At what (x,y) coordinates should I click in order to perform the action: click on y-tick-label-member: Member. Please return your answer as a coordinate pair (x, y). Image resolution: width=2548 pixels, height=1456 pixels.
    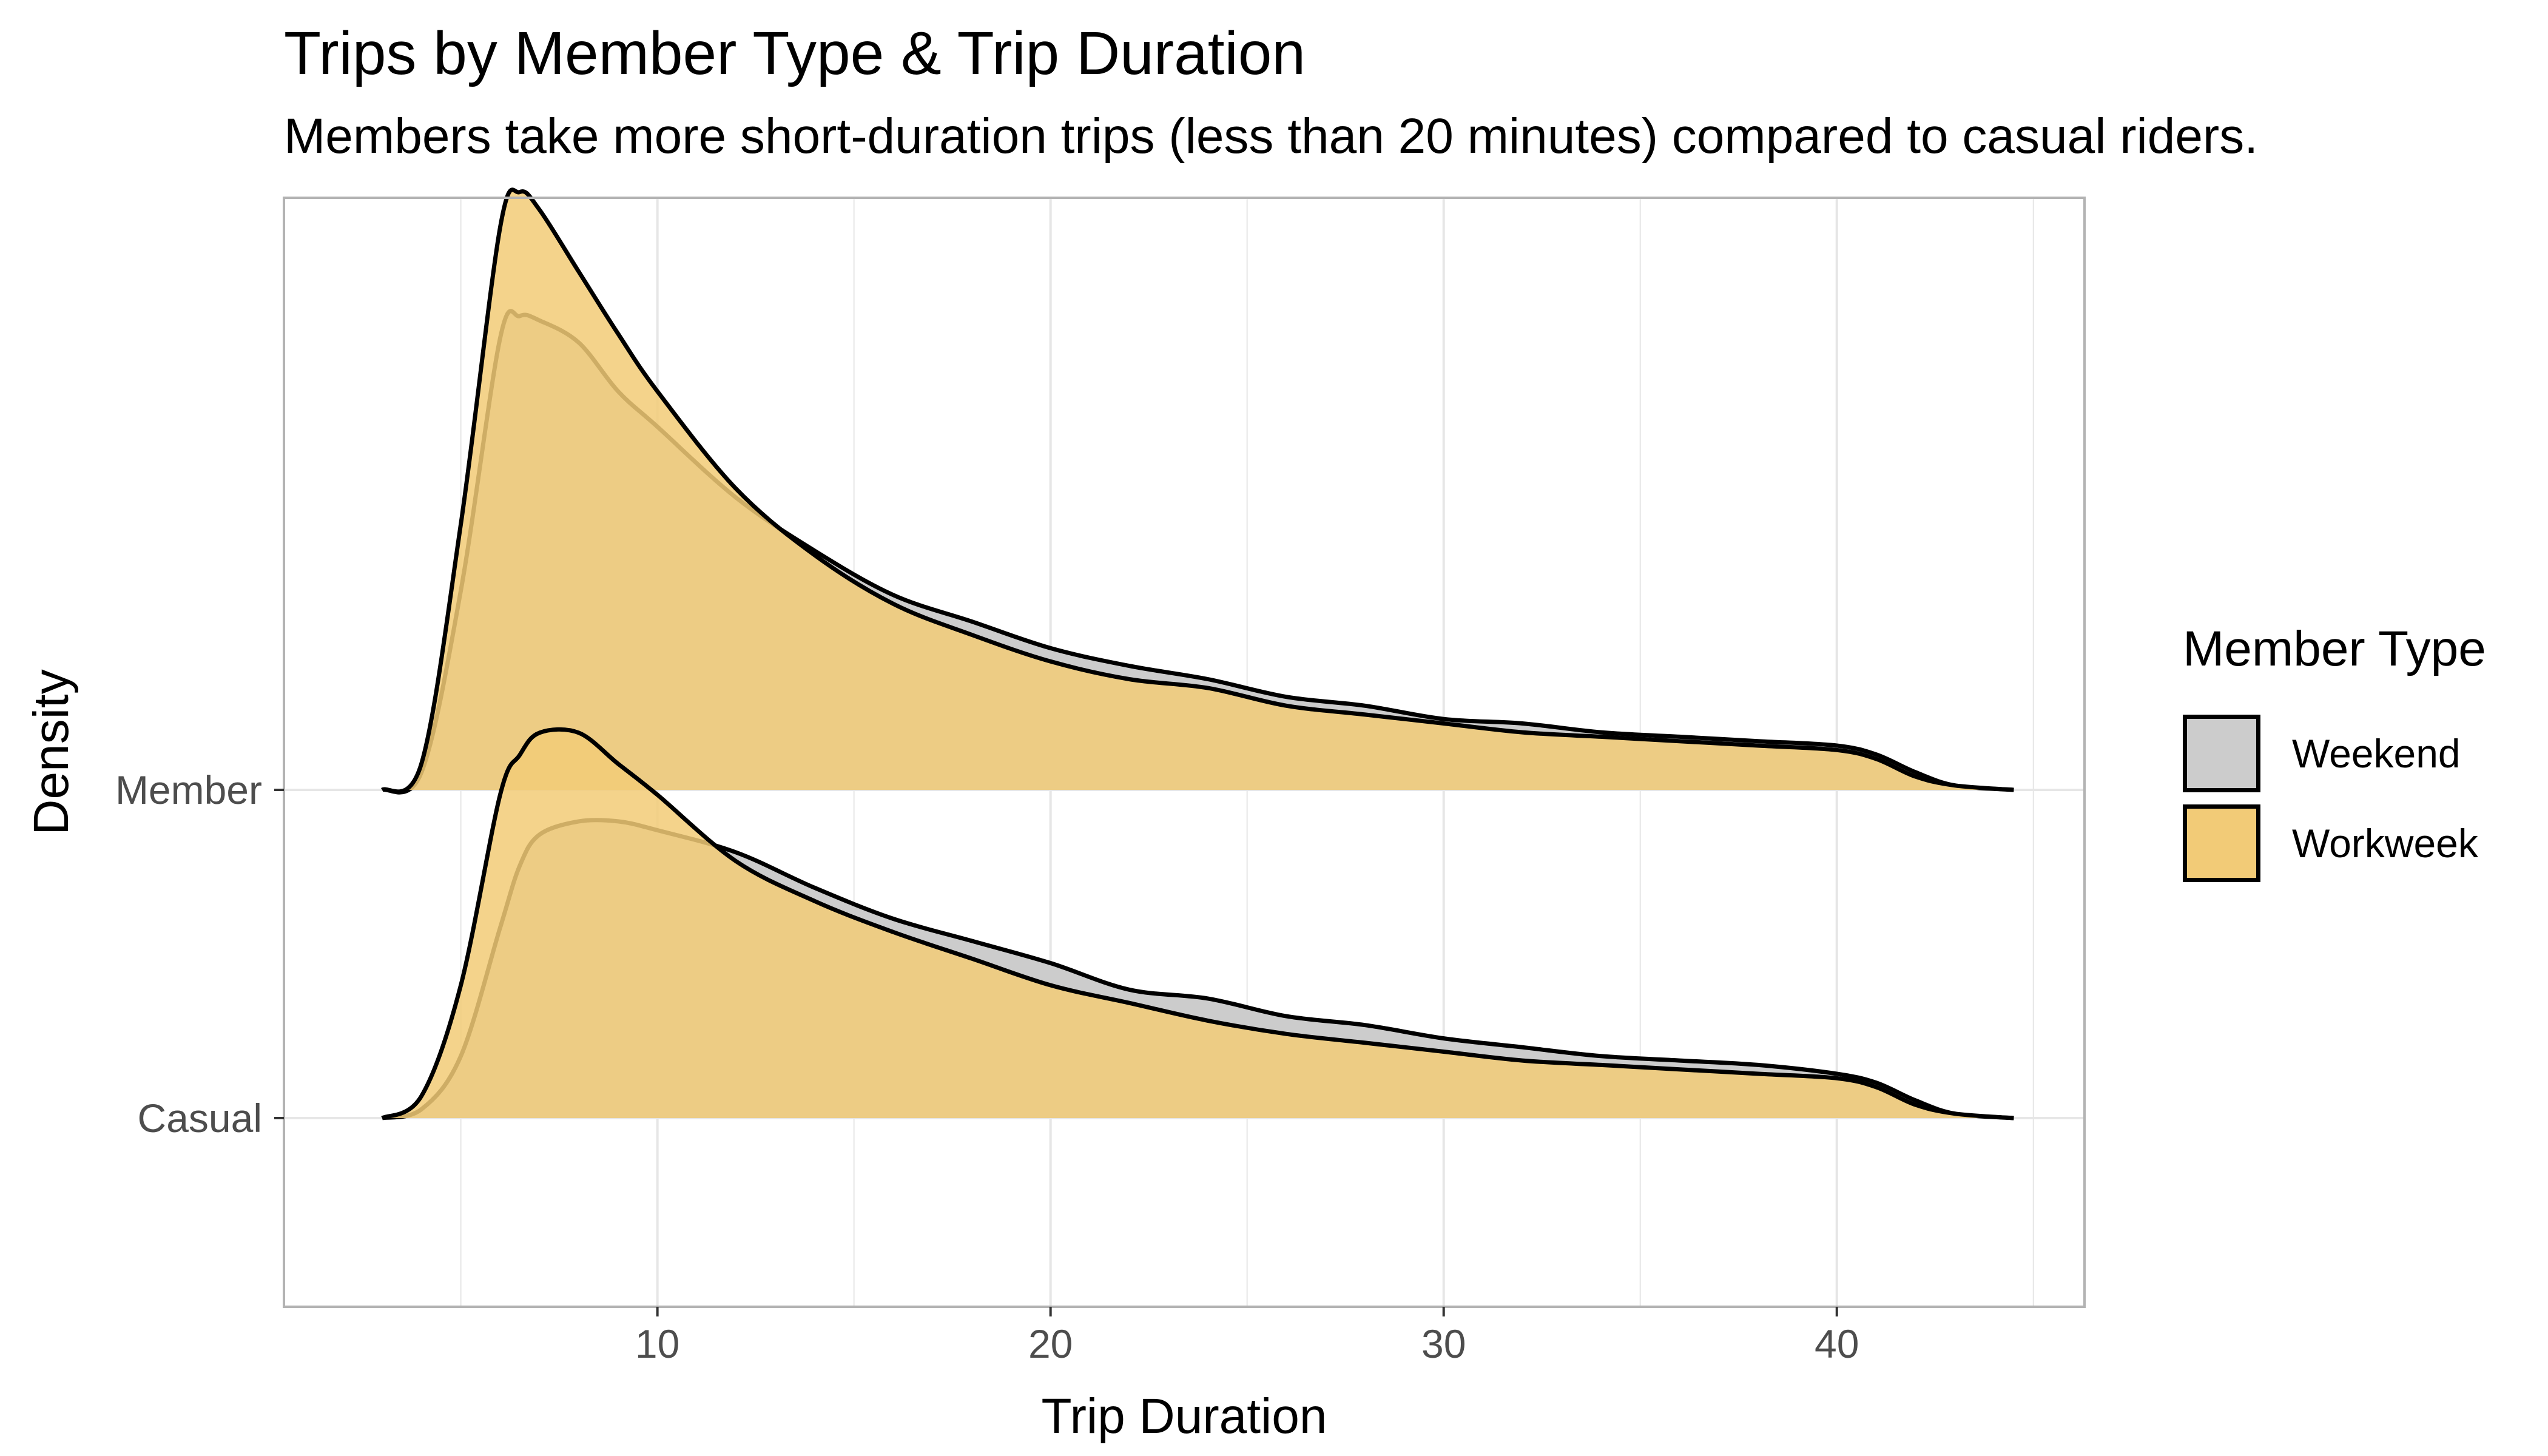
    Looking at the image, I should click on (188, 789).